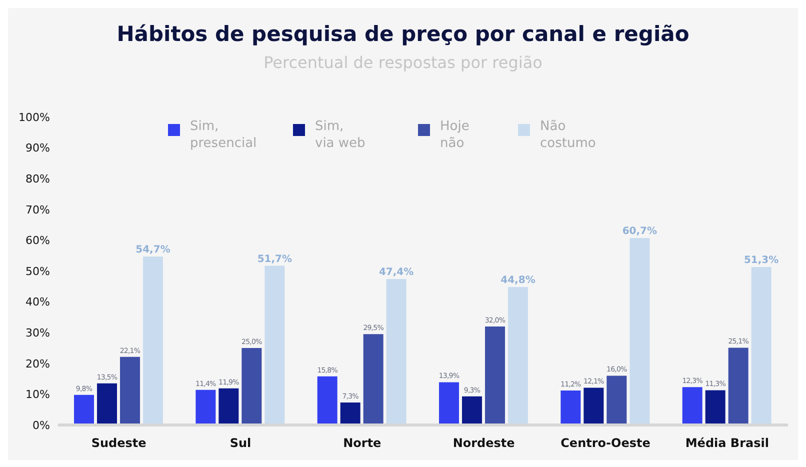 The width and height of the screenshot is (806, 467). Describe the element at coordinates (340, 135) in the screenshot. I see `legend-label: Sim, via web` at that location.